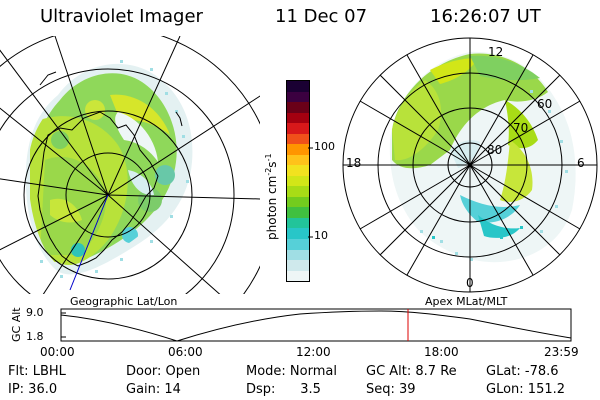 The image size is (600, 400). I want to click on color-bar-tick-100: 100, so click(324, 146).